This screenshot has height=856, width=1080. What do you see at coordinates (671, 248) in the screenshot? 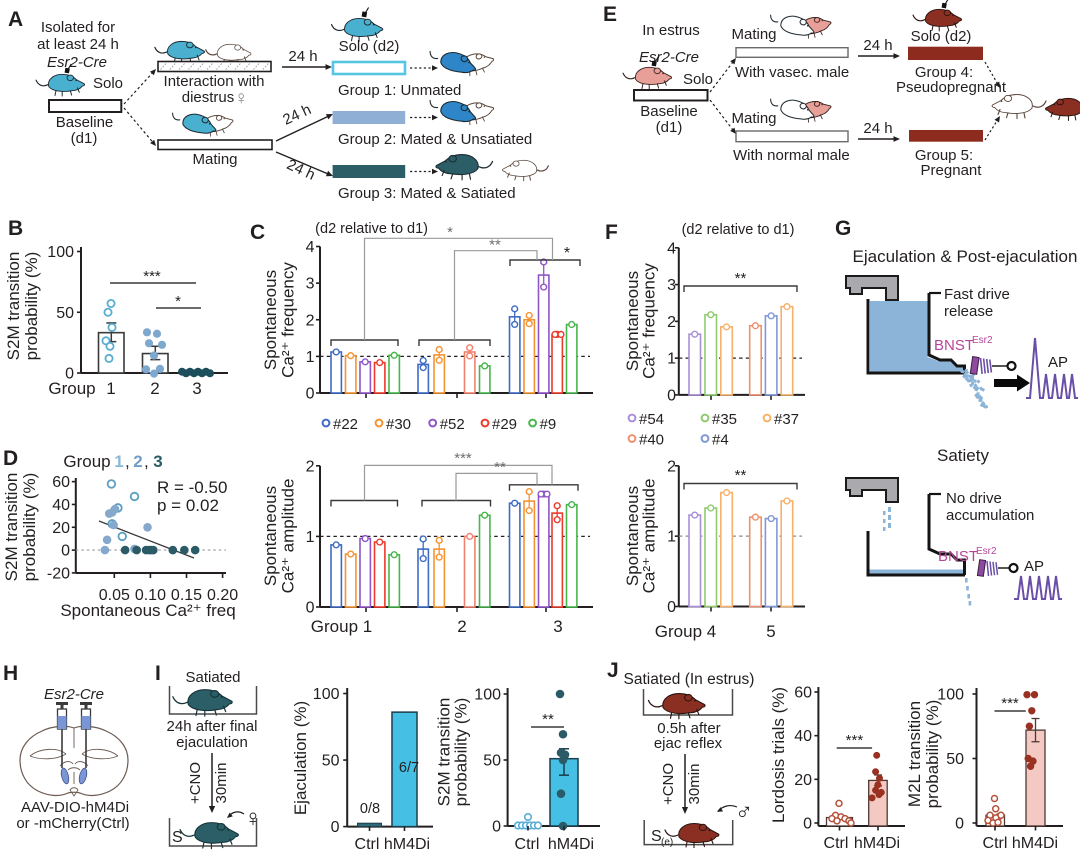
I see `svg-text: 4` at bounding box center [671, 248].